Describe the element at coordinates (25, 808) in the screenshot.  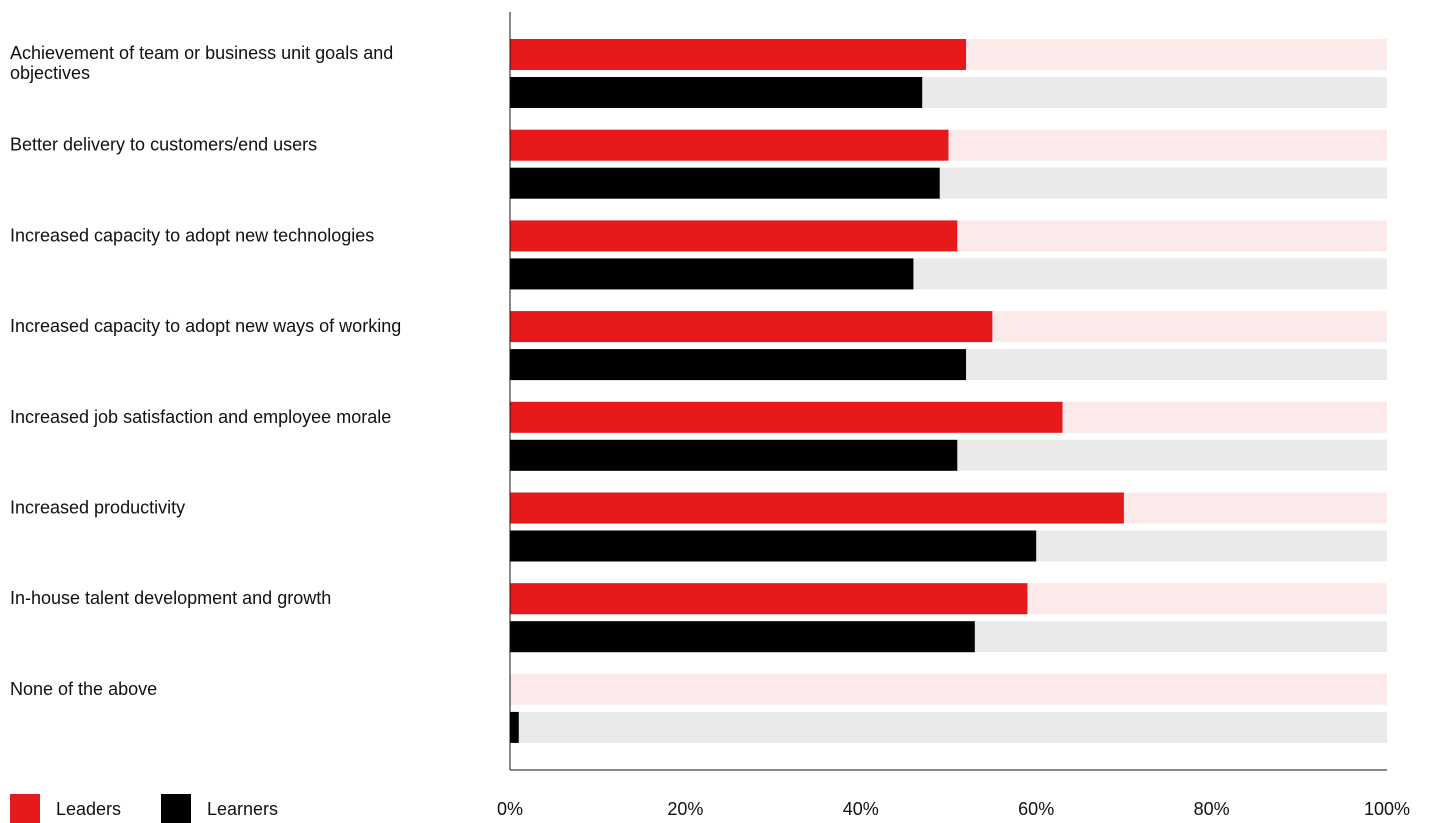
I see `legend-swatch-leaders` at that location.